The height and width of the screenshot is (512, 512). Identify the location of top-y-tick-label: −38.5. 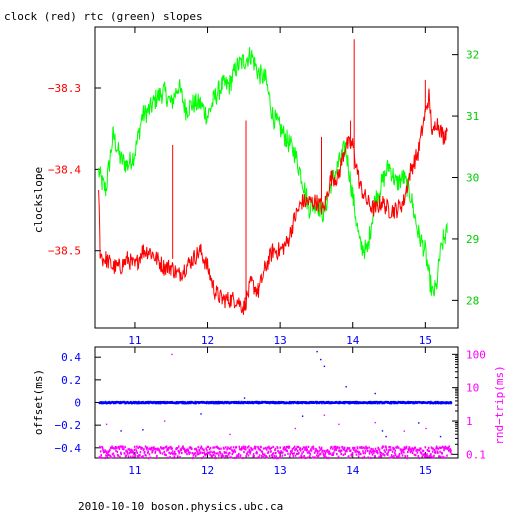
(64, 251).